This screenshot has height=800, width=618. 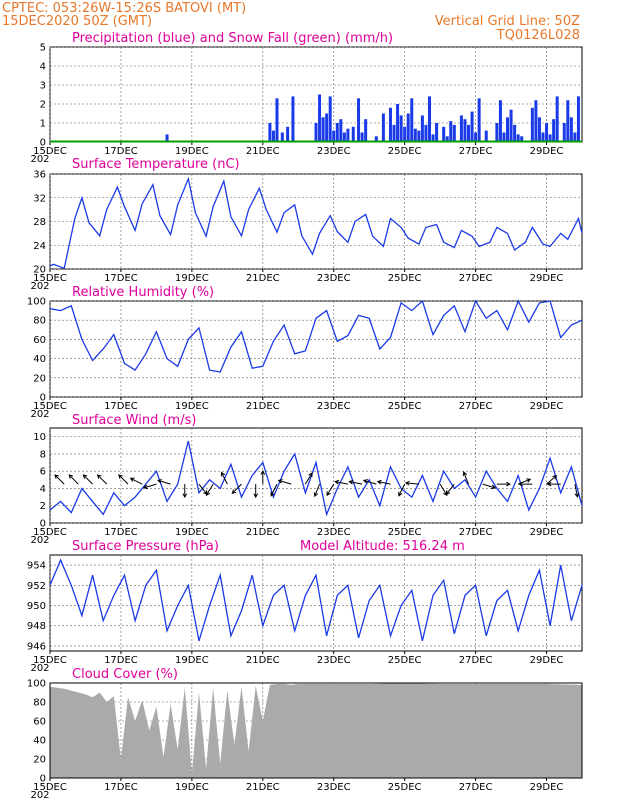 I want to click on rh-series-line, so click(x=316, y=336).